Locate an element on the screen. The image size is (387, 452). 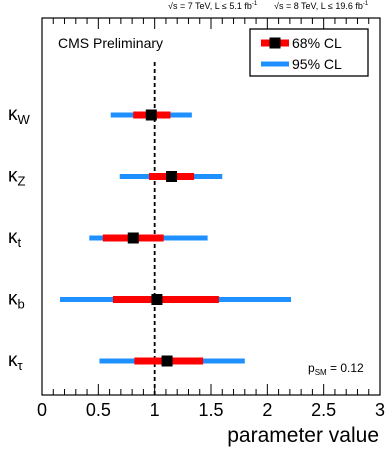
x-tick-label: 0 is located at coordinates (42, 410).